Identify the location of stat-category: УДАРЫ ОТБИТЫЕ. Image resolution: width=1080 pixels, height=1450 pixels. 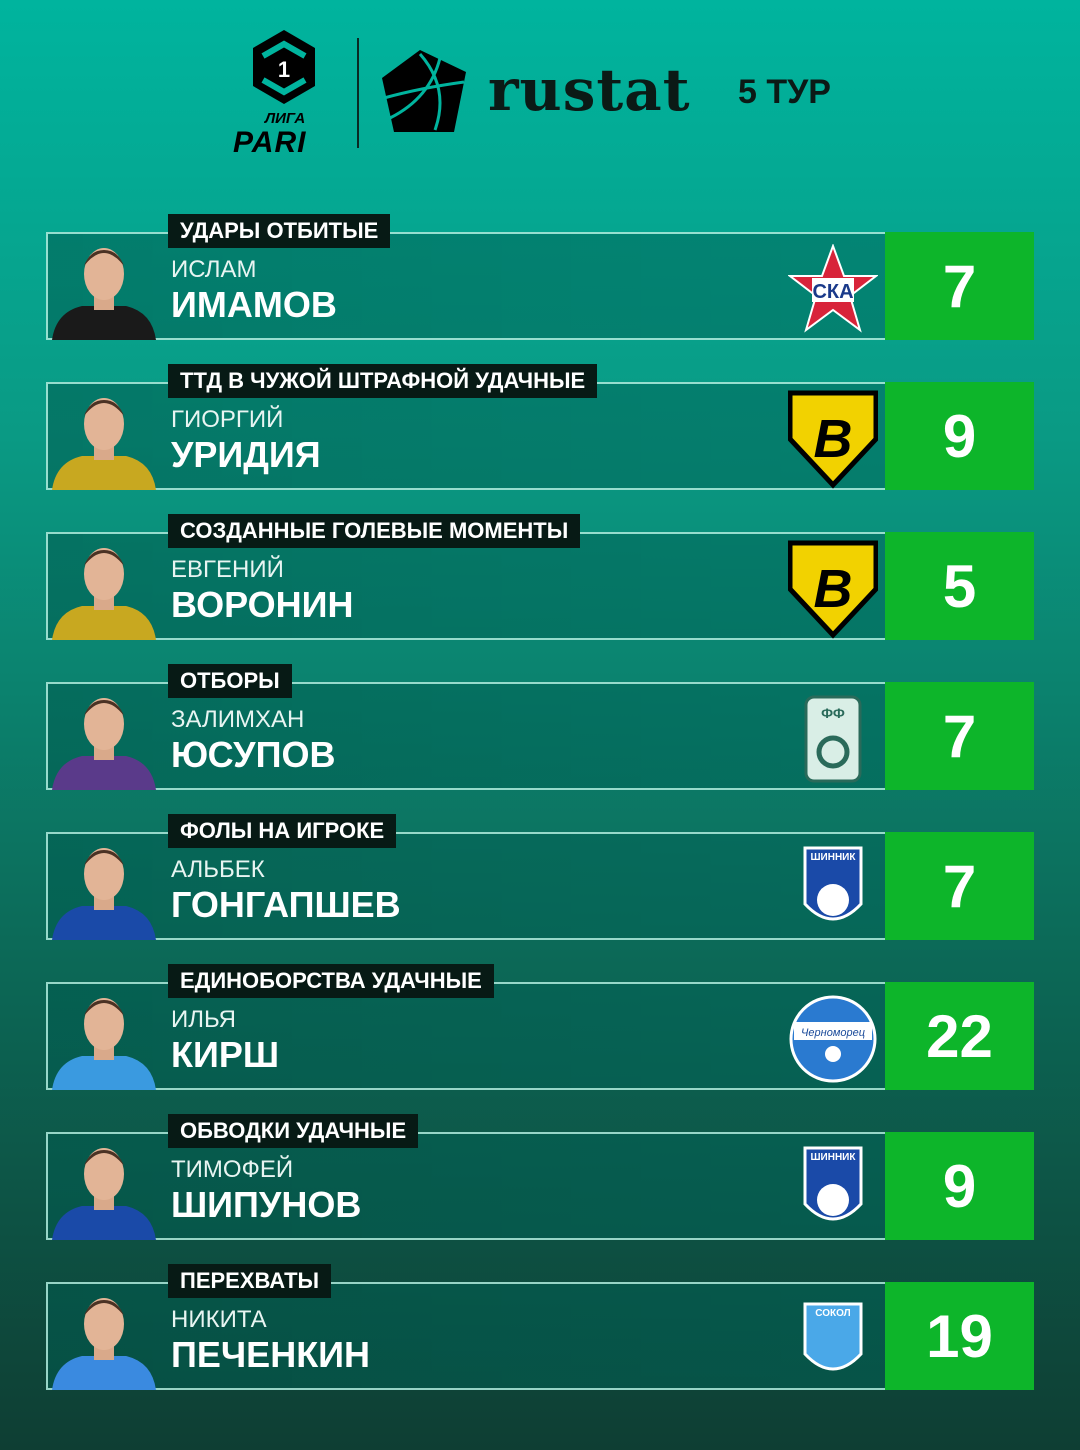
(279, 231).